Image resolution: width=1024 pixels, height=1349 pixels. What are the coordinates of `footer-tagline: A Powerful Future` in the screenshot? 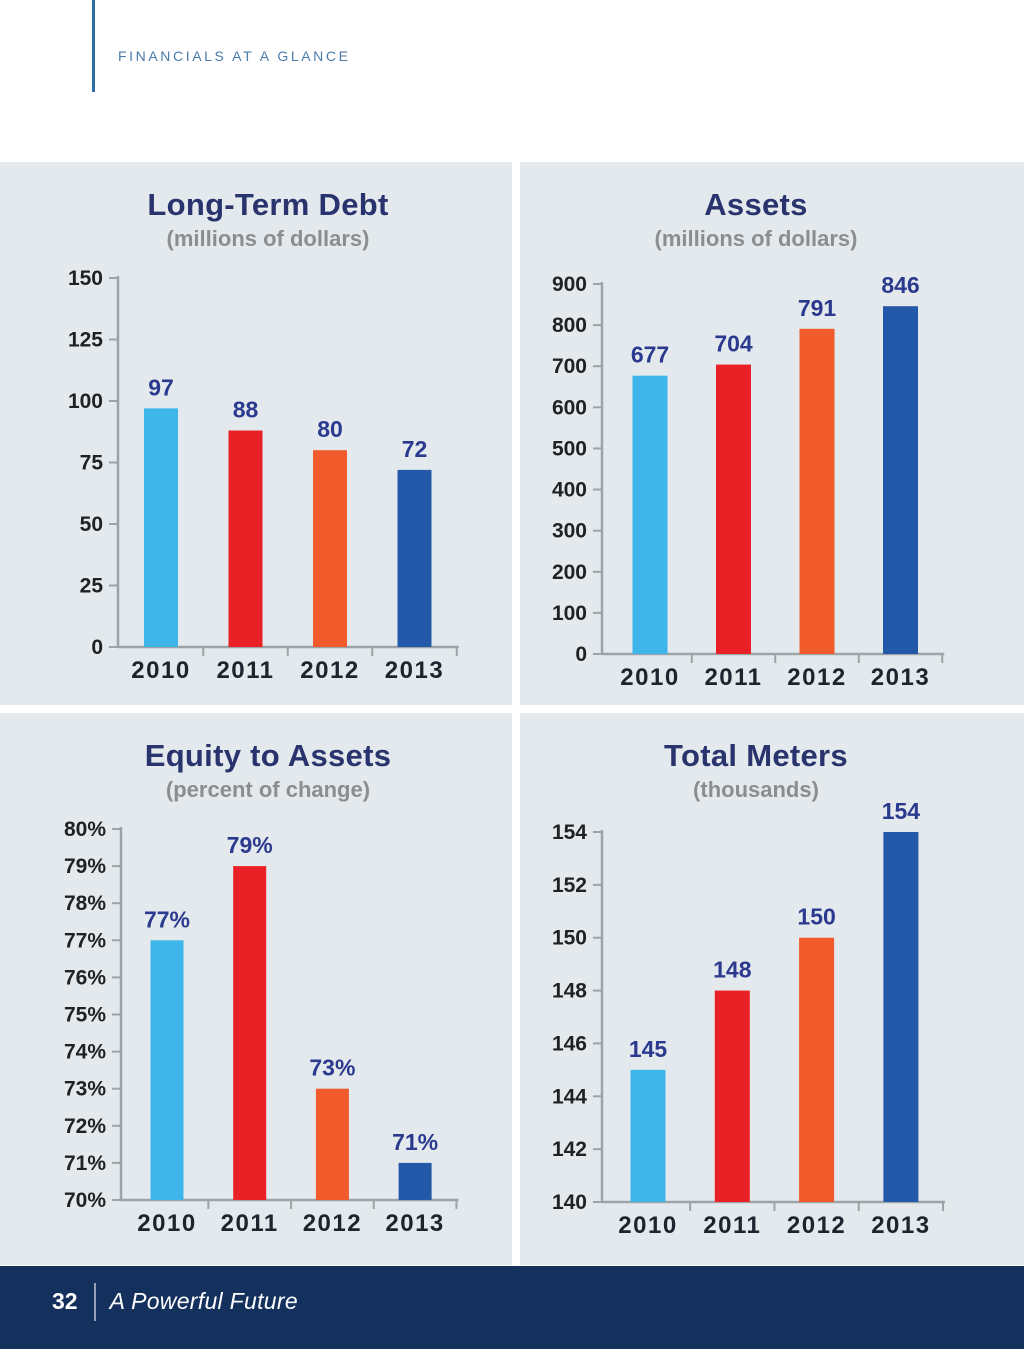 It's located at (203, 1301).